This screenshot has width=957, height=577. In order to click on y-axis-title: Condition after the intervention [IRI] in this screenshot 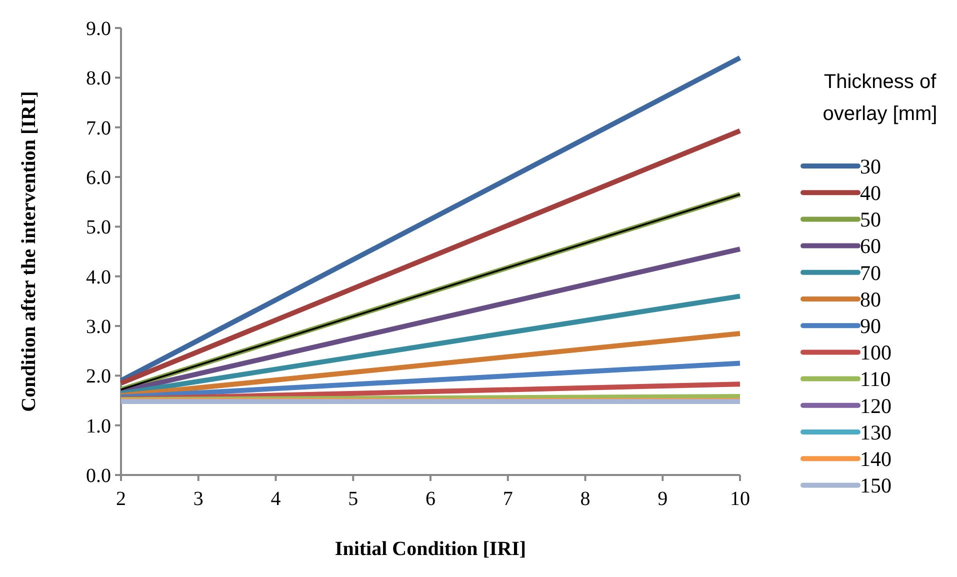, I will do `click(29, 251)`.